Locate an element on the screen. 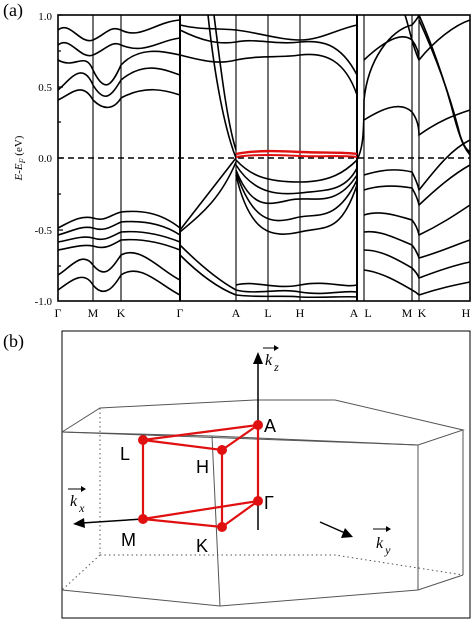 The width and height of the screenshot is (474, 622). label-K: K is located at coordinates (202, 546).